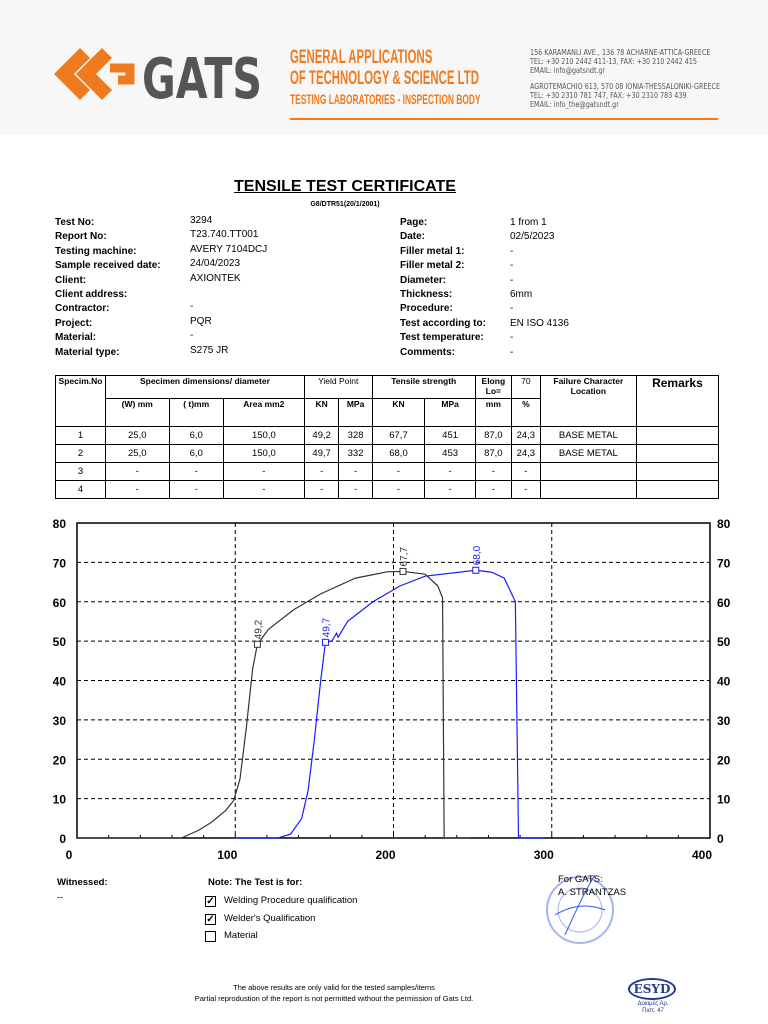 This screenshot has height=1024, width=768. What do you see at coordinates (387, 471) in the screenshot?
I see `table-row: 3---------` at bounding box center [387, 471].